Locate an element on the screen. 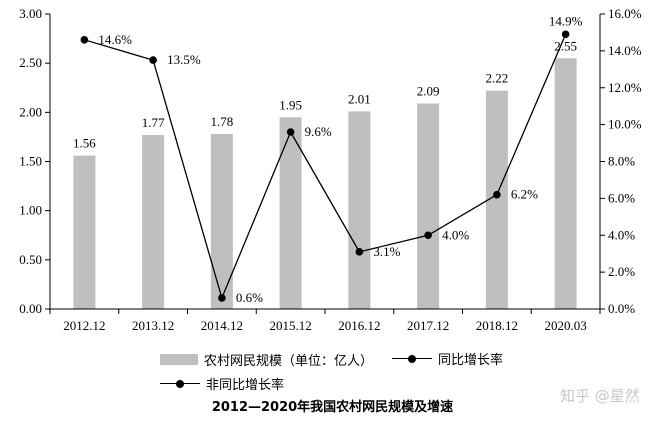 This screenshot has height=426, width=665. legend-item-extra: 非同比增长率 is located at coordinates (222, 383).